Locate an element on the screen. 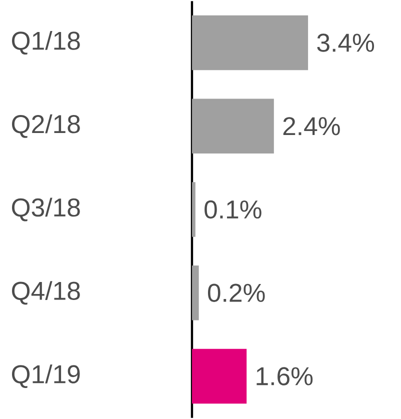 This screenshot has width=401, height=419. data-label: 0.2% is located at coordinates (236, 293).